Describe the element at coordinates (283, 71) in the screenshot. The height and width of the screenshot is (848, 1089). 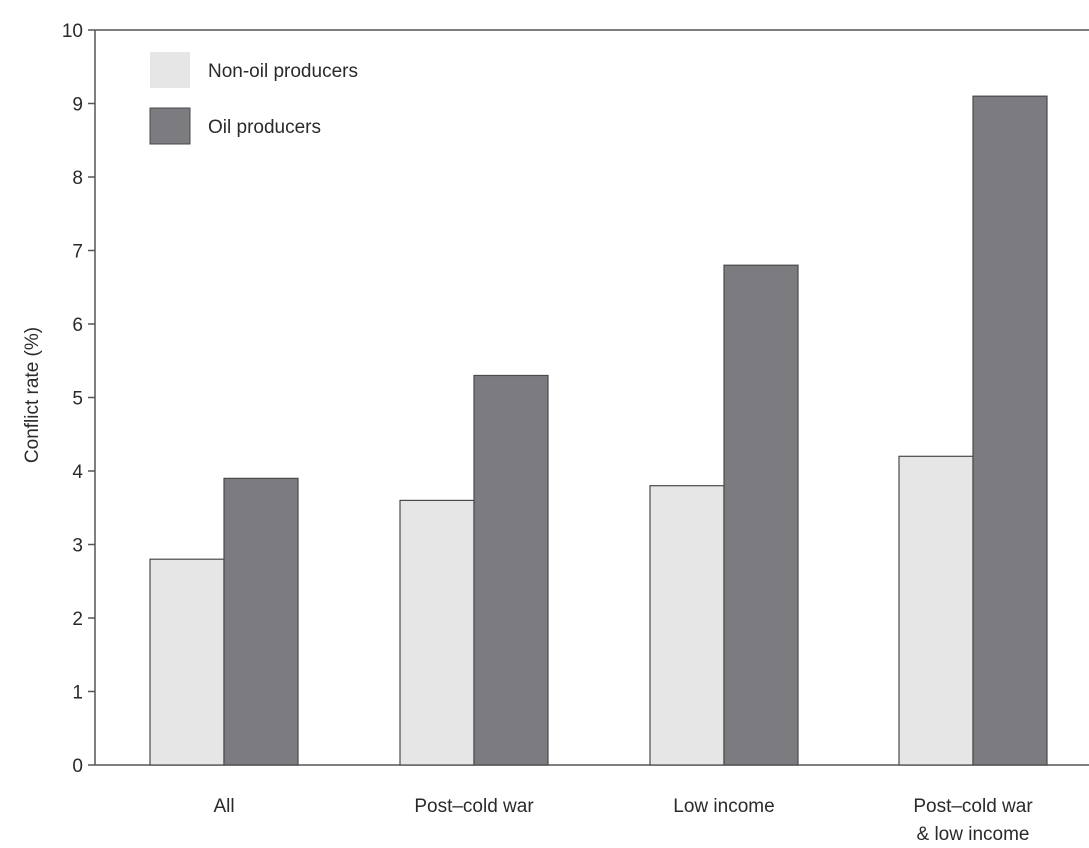
I see `legend-label: Non-oil producers` at that location.